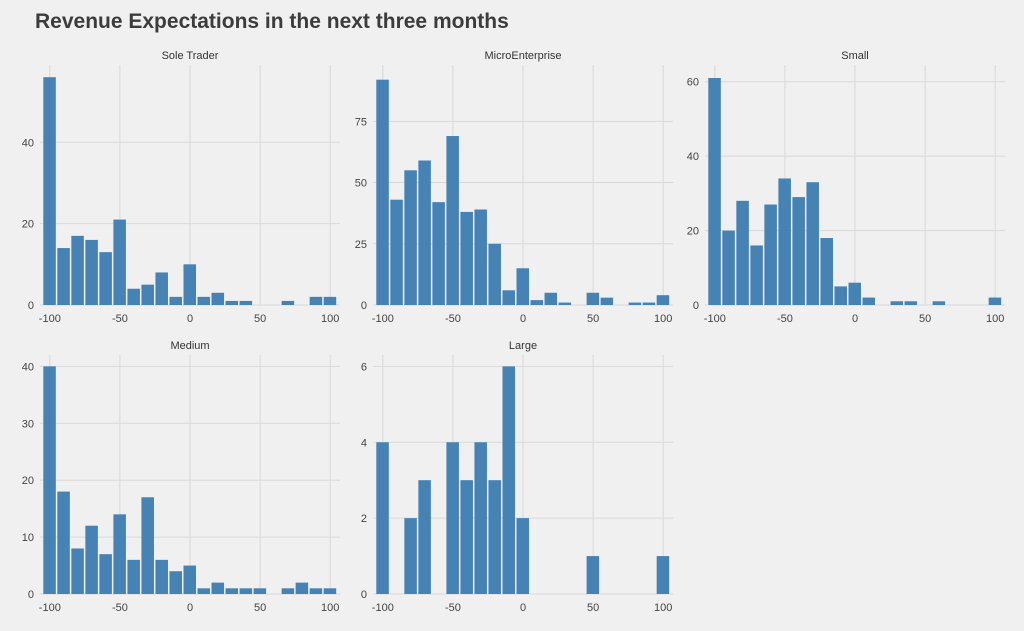 The height and width of the screenshot is (631, 1024). What do you see at coordinates (523, 346) in the screenshot?
I see `facet-label: Large` at bounding box center [523, 346].